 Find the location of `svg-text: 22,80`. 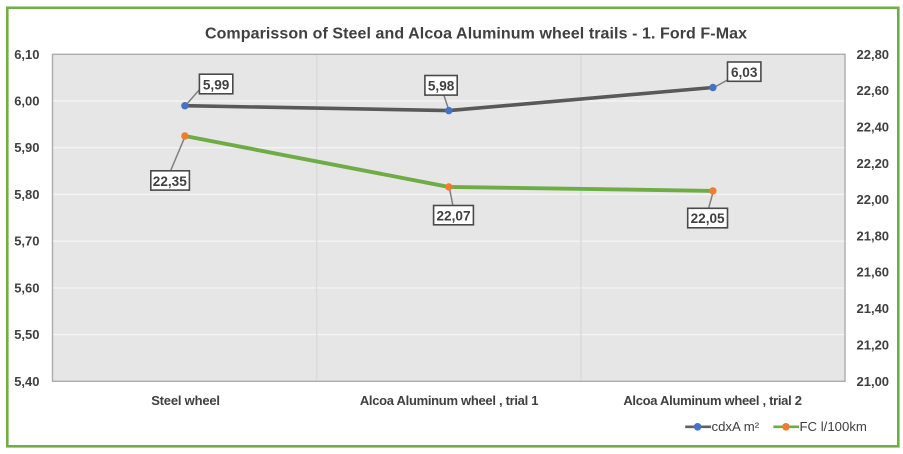

svg-text: 22,80 is located at coordinates (873, 54).